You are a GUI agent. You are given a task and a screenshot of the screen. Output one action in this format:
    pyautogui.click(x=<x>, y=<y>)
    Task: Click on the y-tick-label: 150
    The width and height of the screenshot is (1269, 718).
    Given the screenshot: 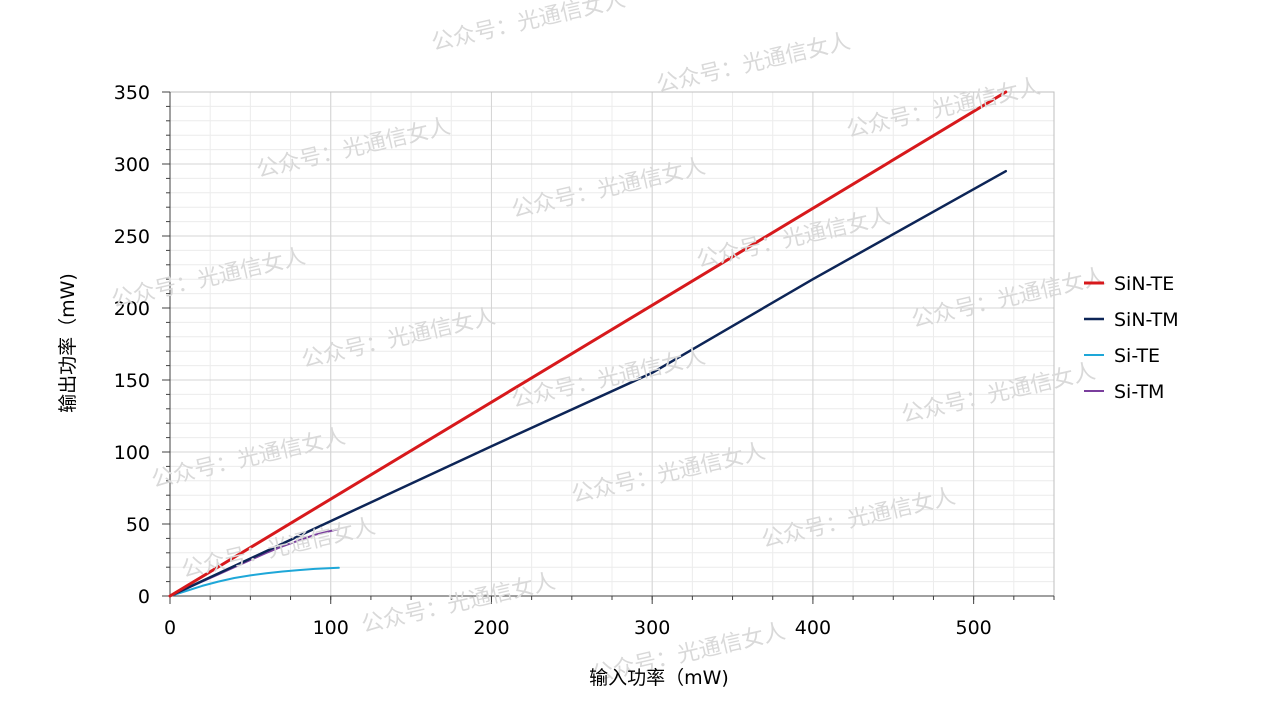 What is the action you would take?
    pyautogui.click(x=132, y=381)
    